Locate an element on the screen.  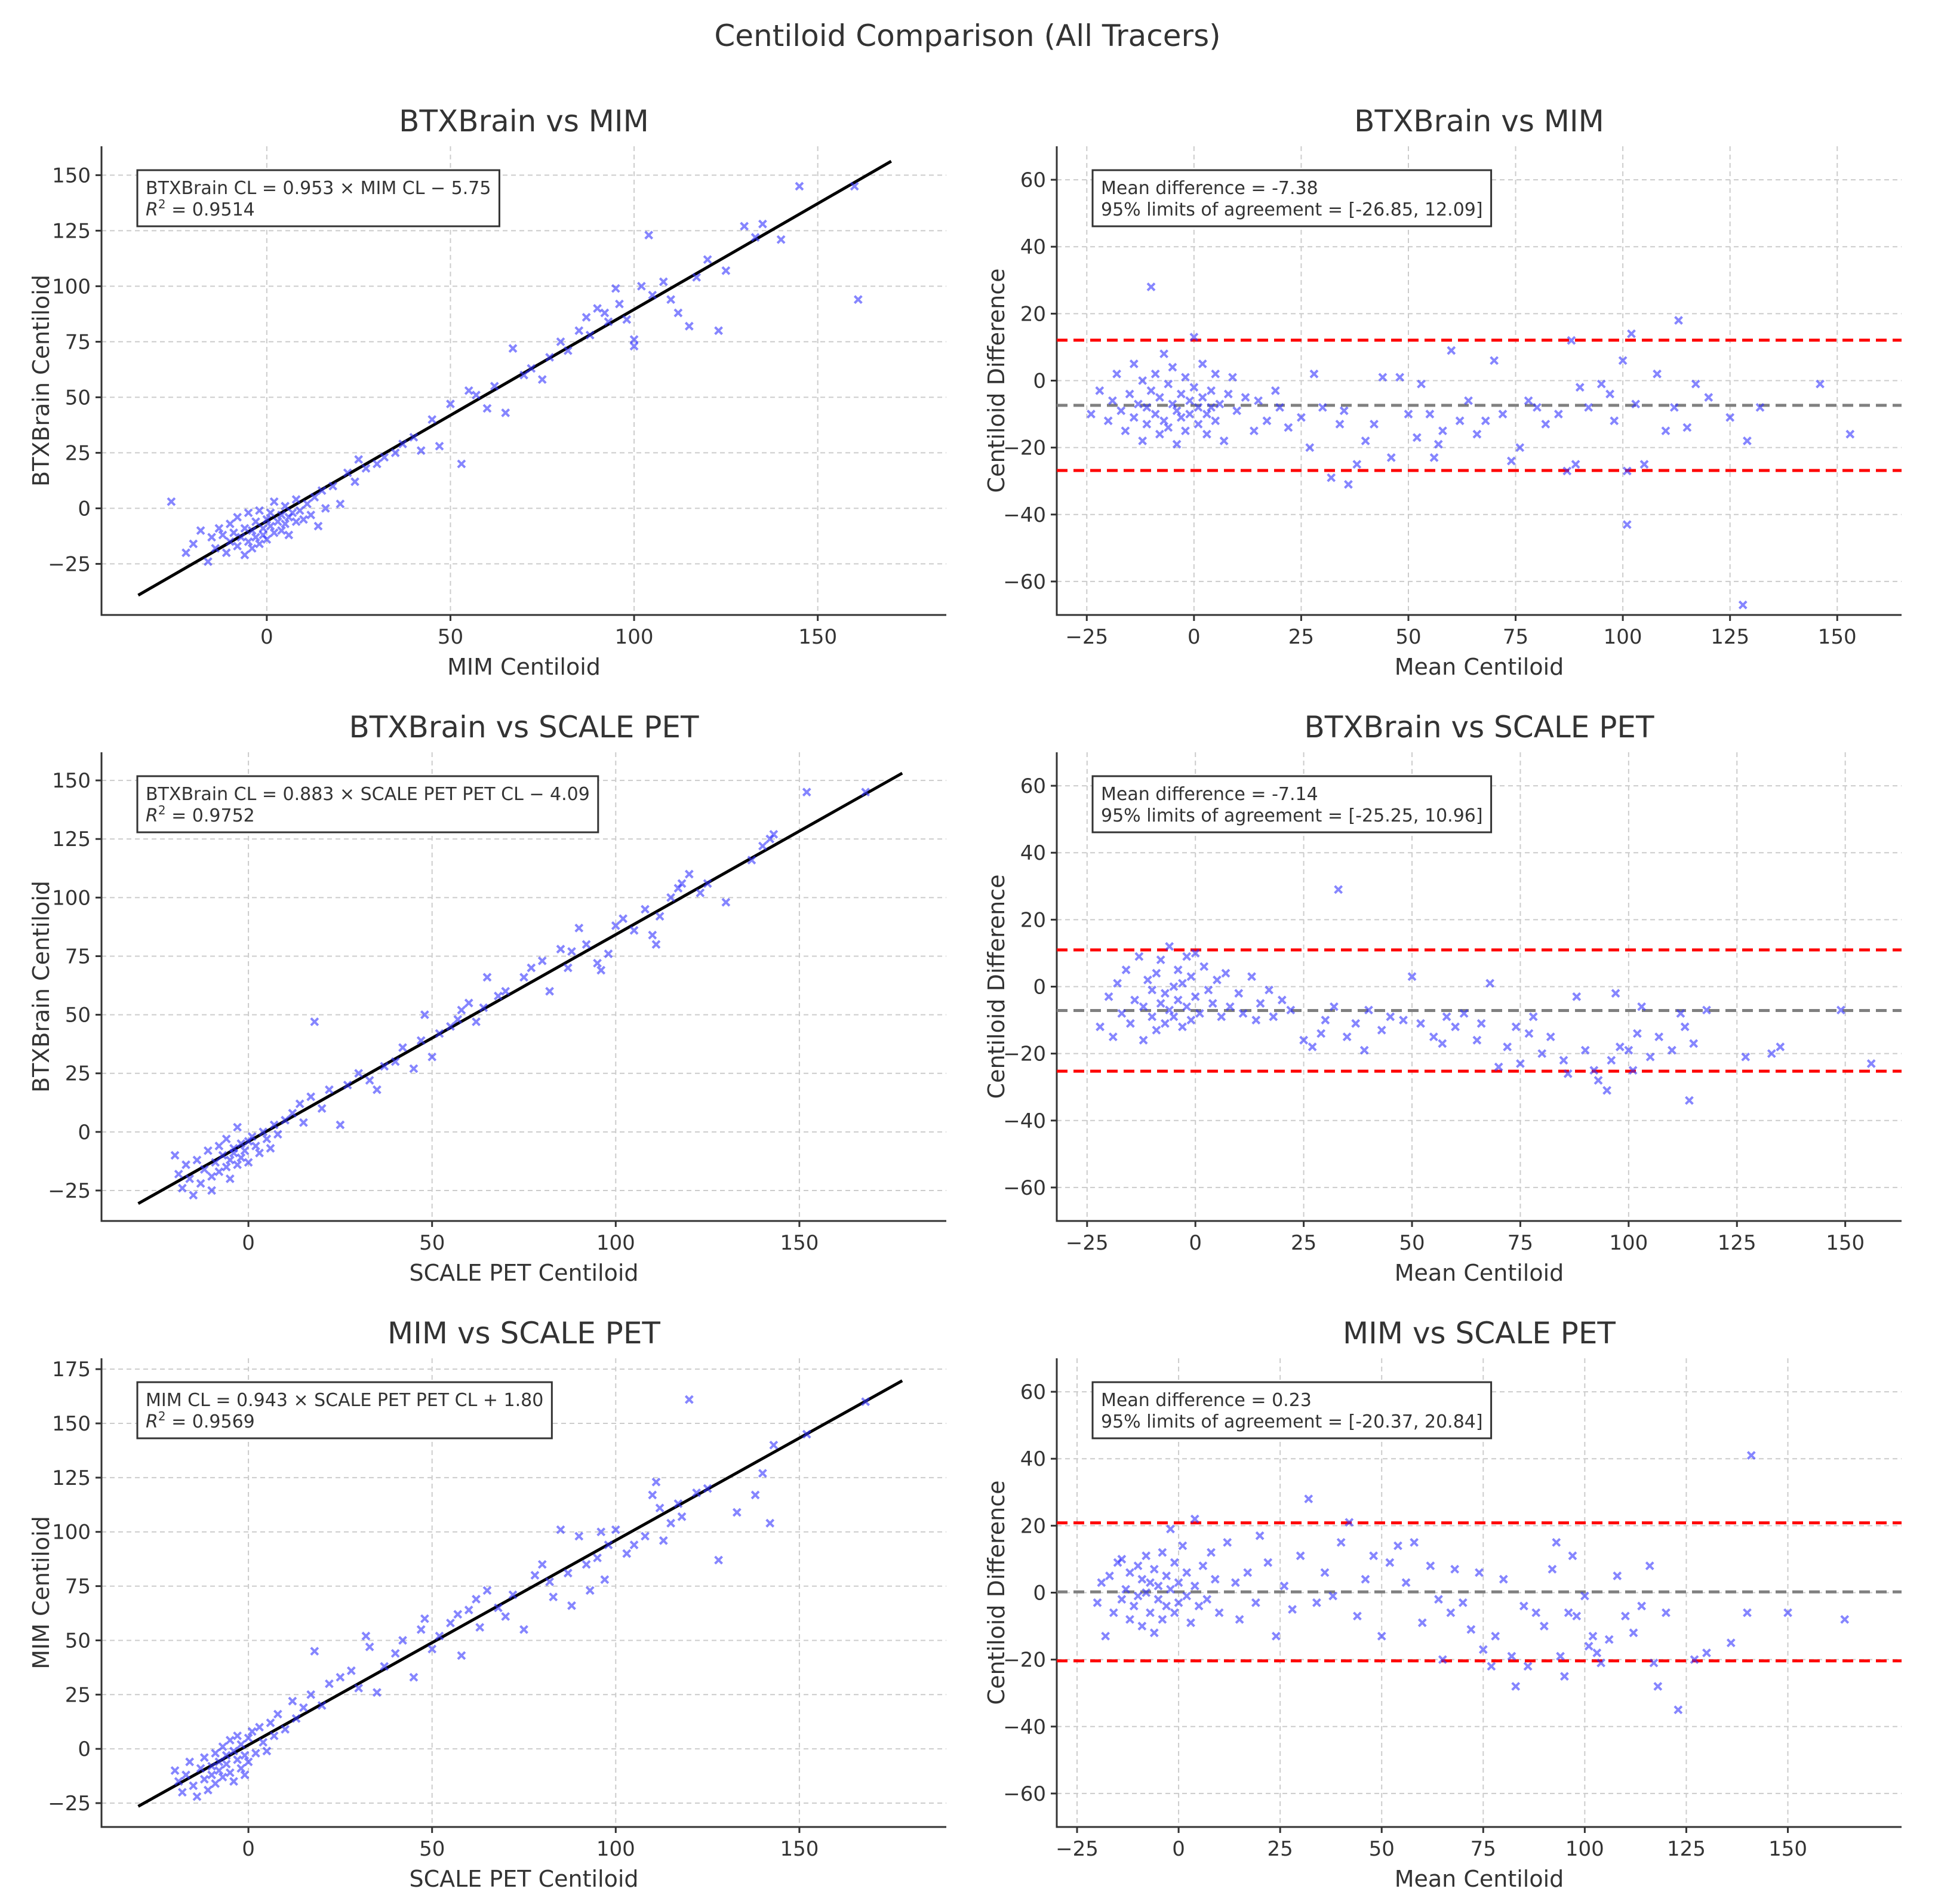
annotation-line-1: Mean difference = -7.38 is located at coordinates (1209, 188).